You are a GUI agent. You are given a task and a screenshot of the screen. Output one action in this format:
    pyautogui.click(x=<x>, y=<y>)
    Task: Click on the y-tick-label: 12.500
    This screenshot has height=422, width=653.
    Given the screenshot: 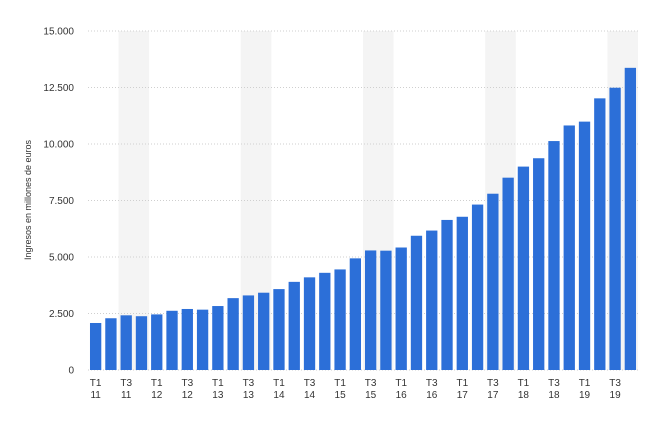 What is the action you would take?
    pyautogui.click(x=58, y=88)
    